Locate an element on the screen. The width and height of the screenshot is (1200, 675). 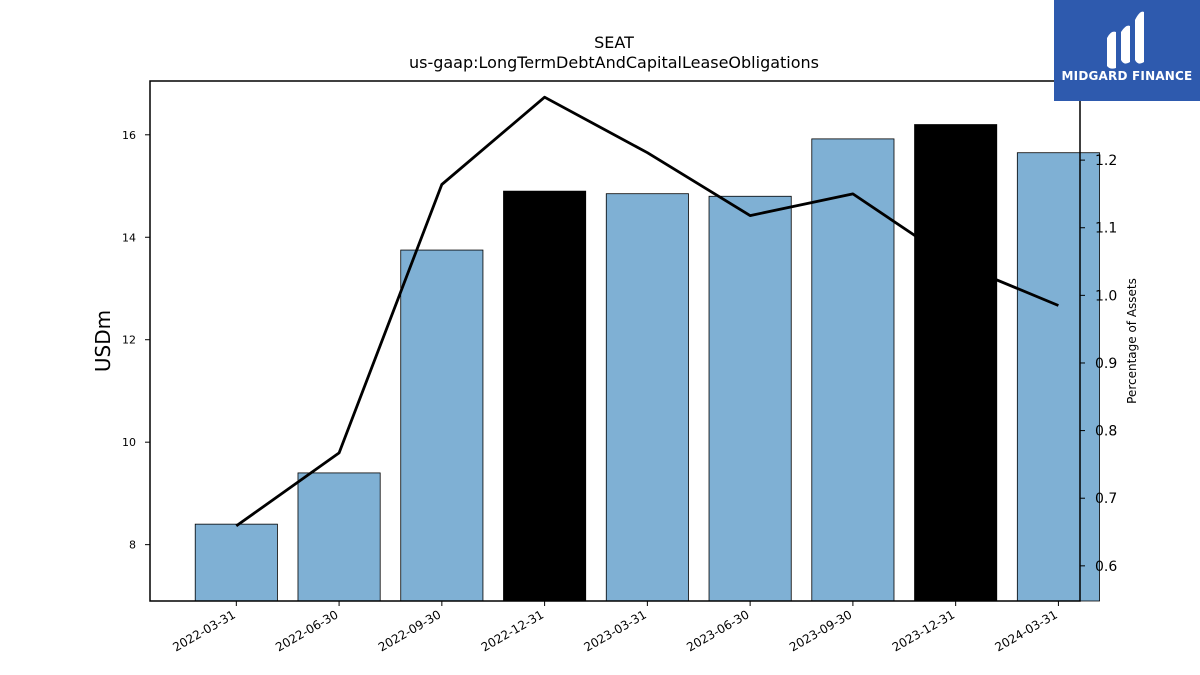
y-tick-label: 12 is located at coordinates (129, 340).